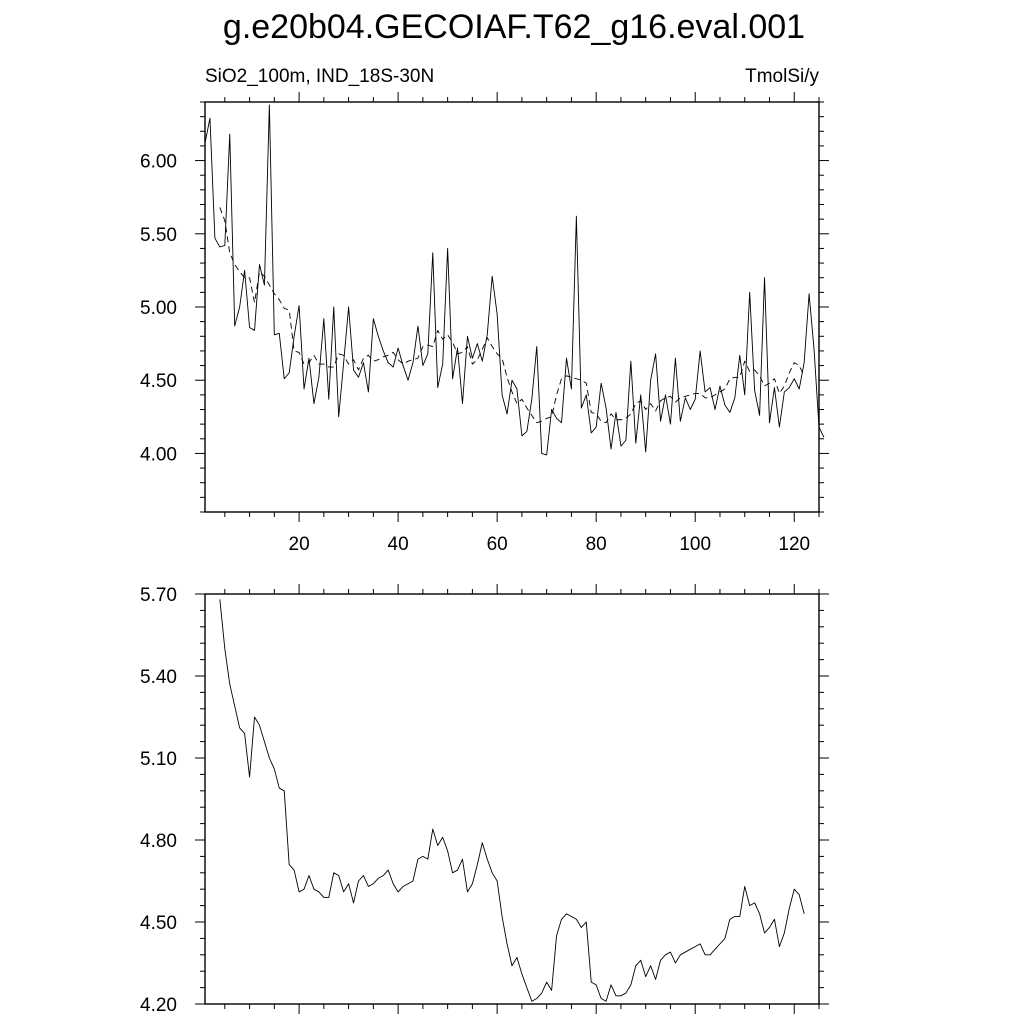 This screenshot has height=1024, width=1024. I want to click on top-x-tick-label: 100, so click(695, 544).